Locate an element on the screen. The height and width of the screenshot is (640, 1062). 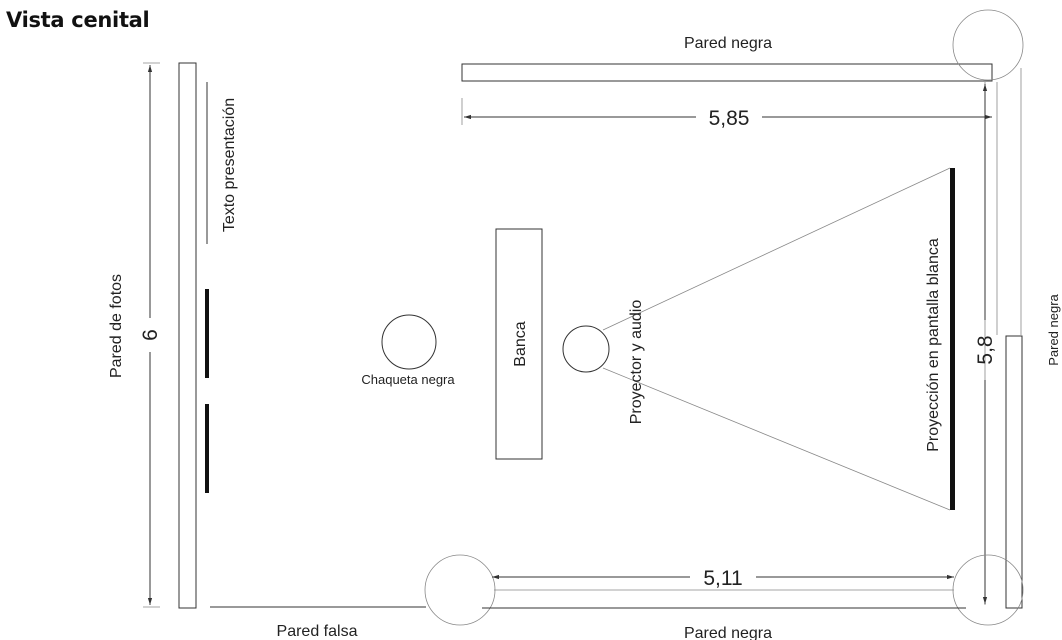
beam-lower is located at coordinates (776, 439).